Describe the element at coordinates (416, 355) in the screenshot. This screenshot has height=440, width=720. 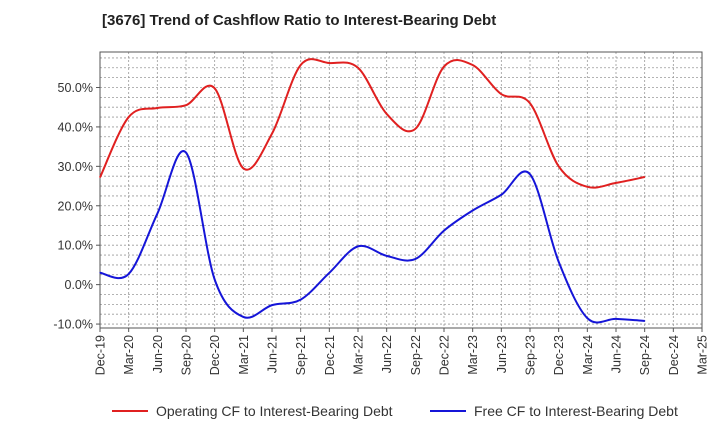
I see `x-tick-label: Sep-22` at that location.